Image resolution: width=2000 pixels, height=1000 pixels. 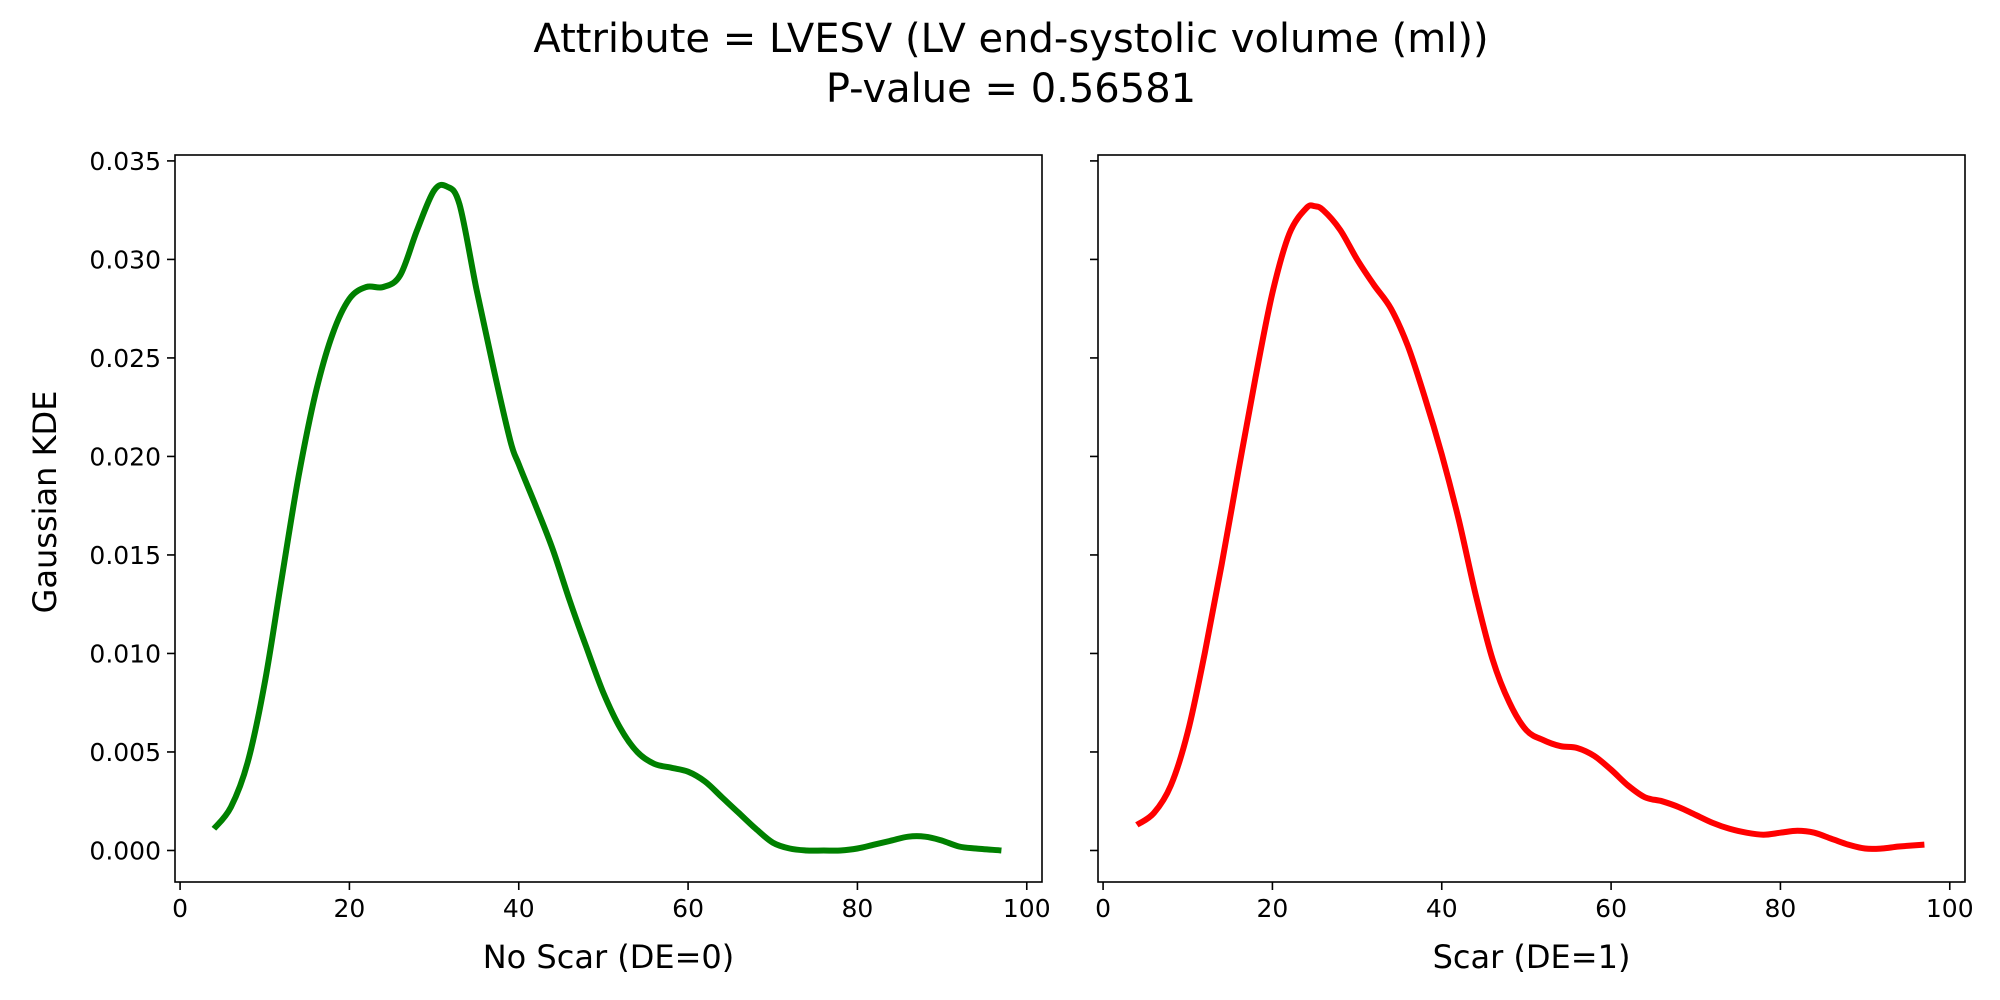 I want to click on panel-1-x-tick-label: 60, so click(x=688, y=908).